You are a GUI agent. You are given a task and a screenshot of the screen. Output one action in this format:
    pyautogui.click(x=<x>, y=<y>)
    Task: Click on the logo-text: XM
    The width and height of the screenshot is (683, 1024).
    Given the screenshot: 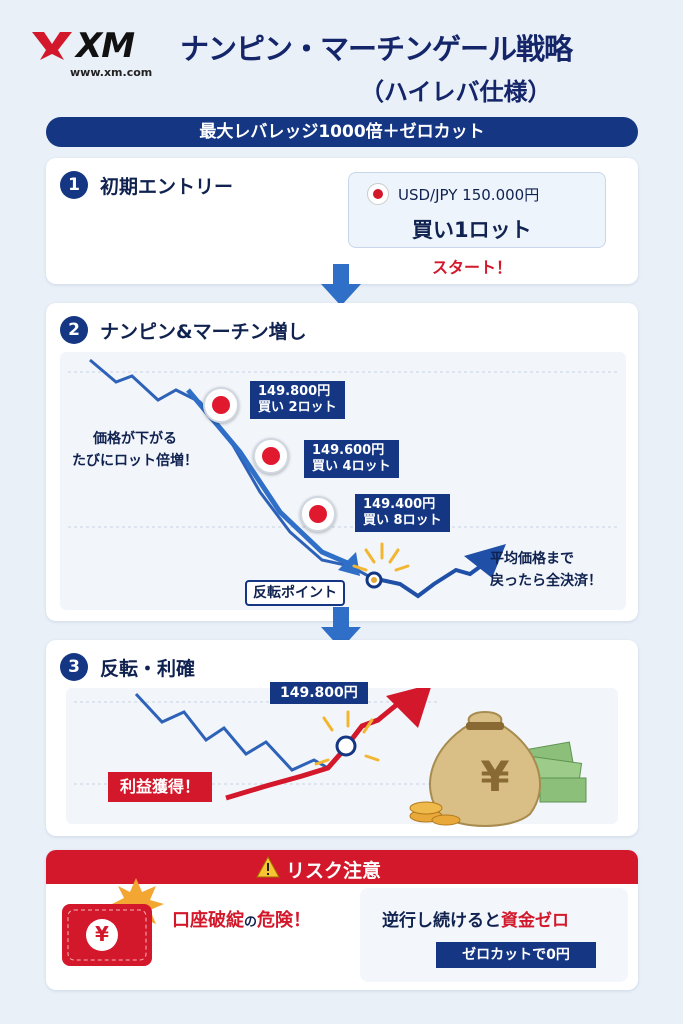 What is the action you would take?
    pyautogui.click(x=105, y=46)
    